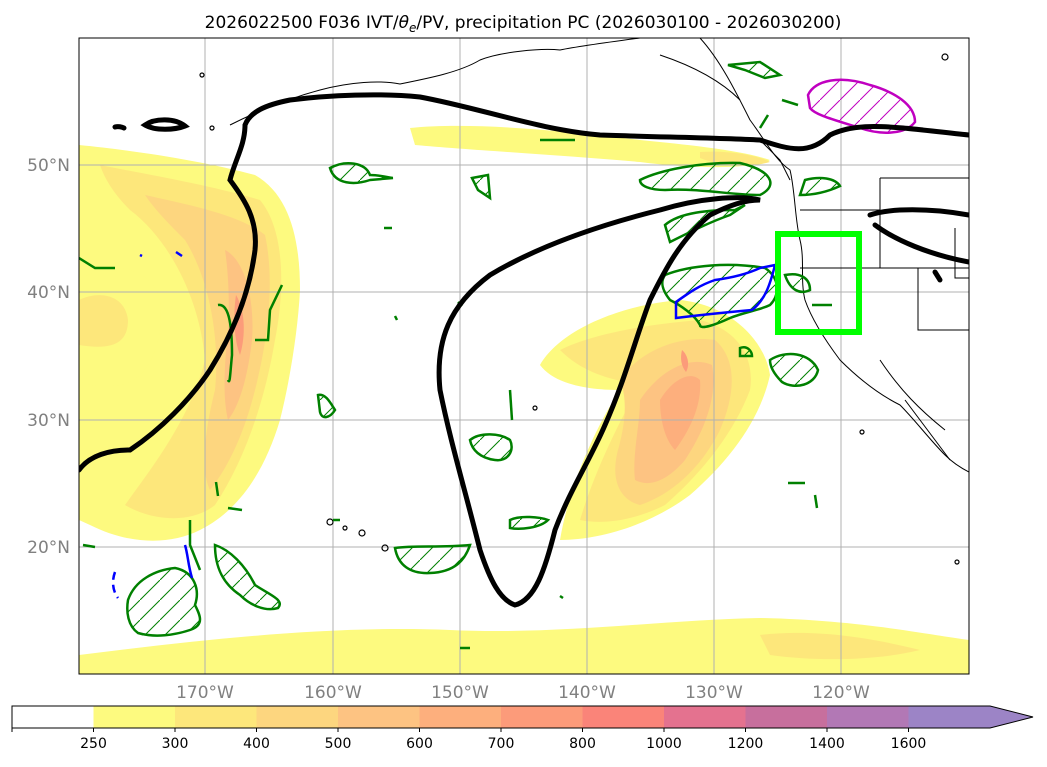 This screenshot has height=767, width=1047. I want to click on lat-label-50: 50°N, so click(48, 166).